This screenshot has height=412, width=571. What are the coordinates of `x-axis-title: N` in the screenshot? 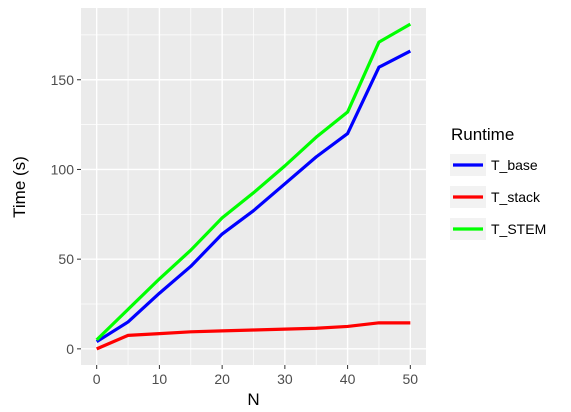 It's located at (253, 399).